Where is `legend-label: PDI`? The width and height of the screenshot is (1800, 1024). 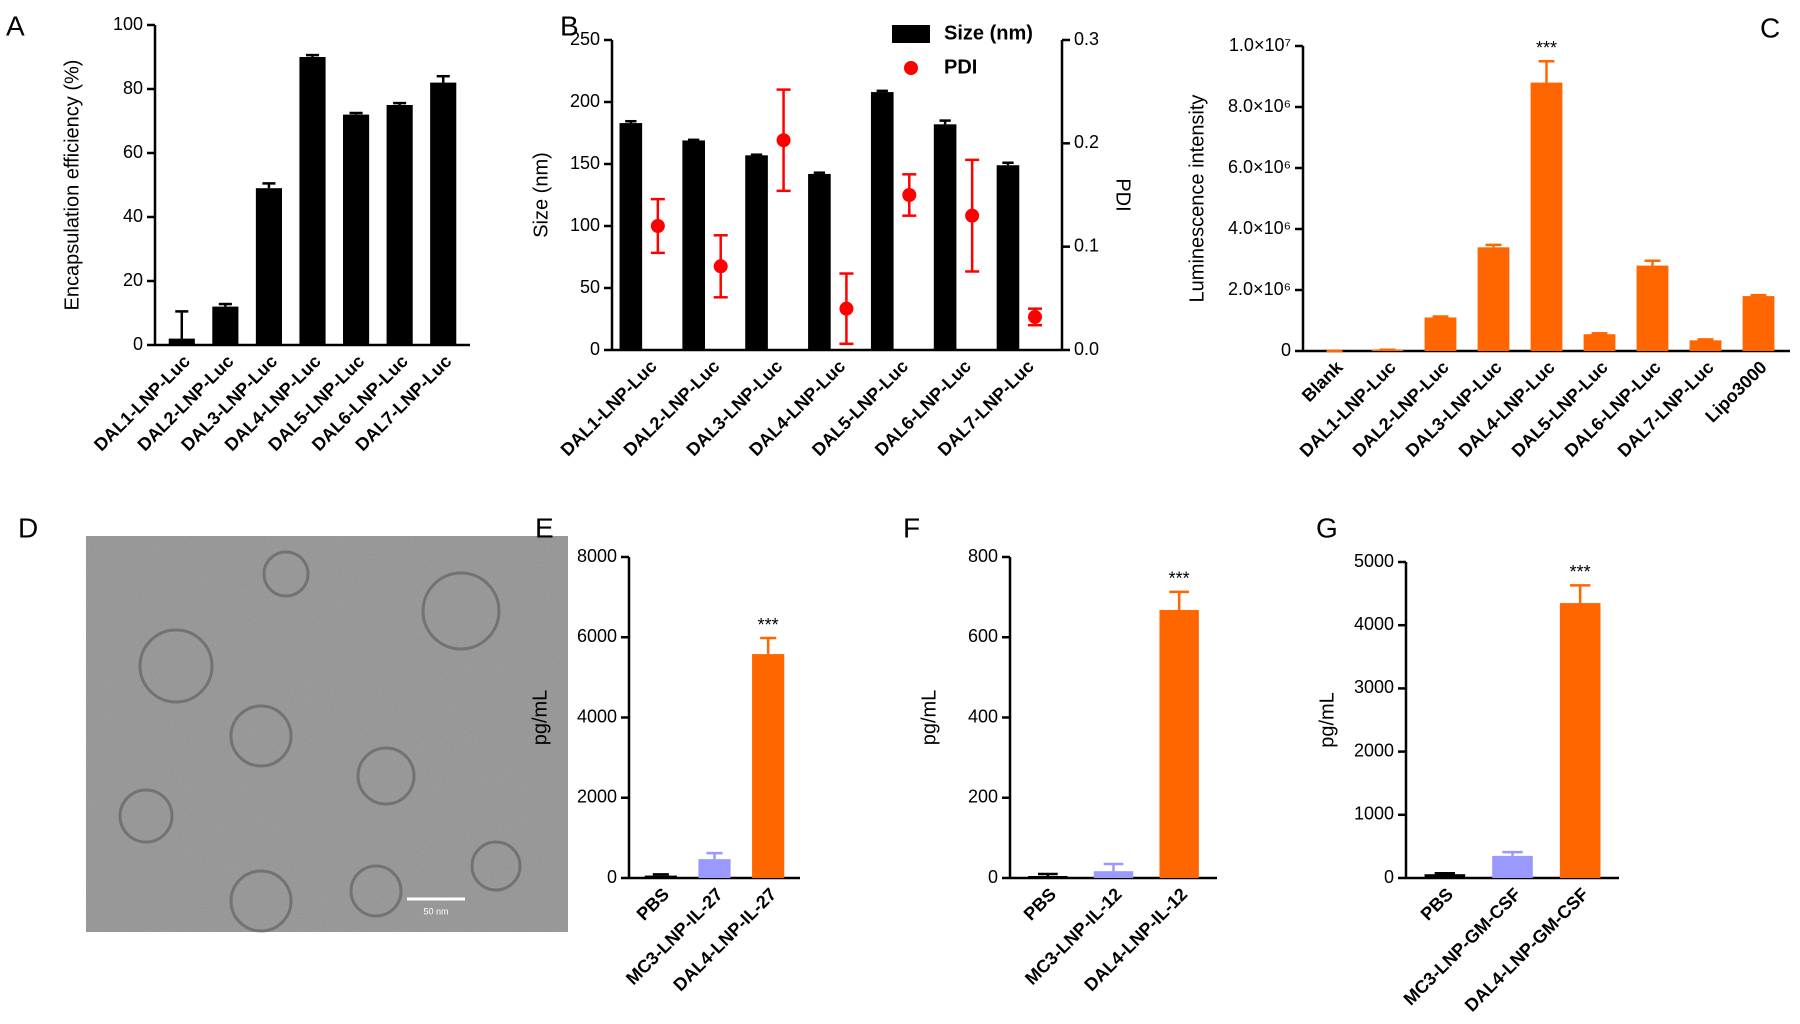
legend-label: PDI is located at coordinates (960, 67).